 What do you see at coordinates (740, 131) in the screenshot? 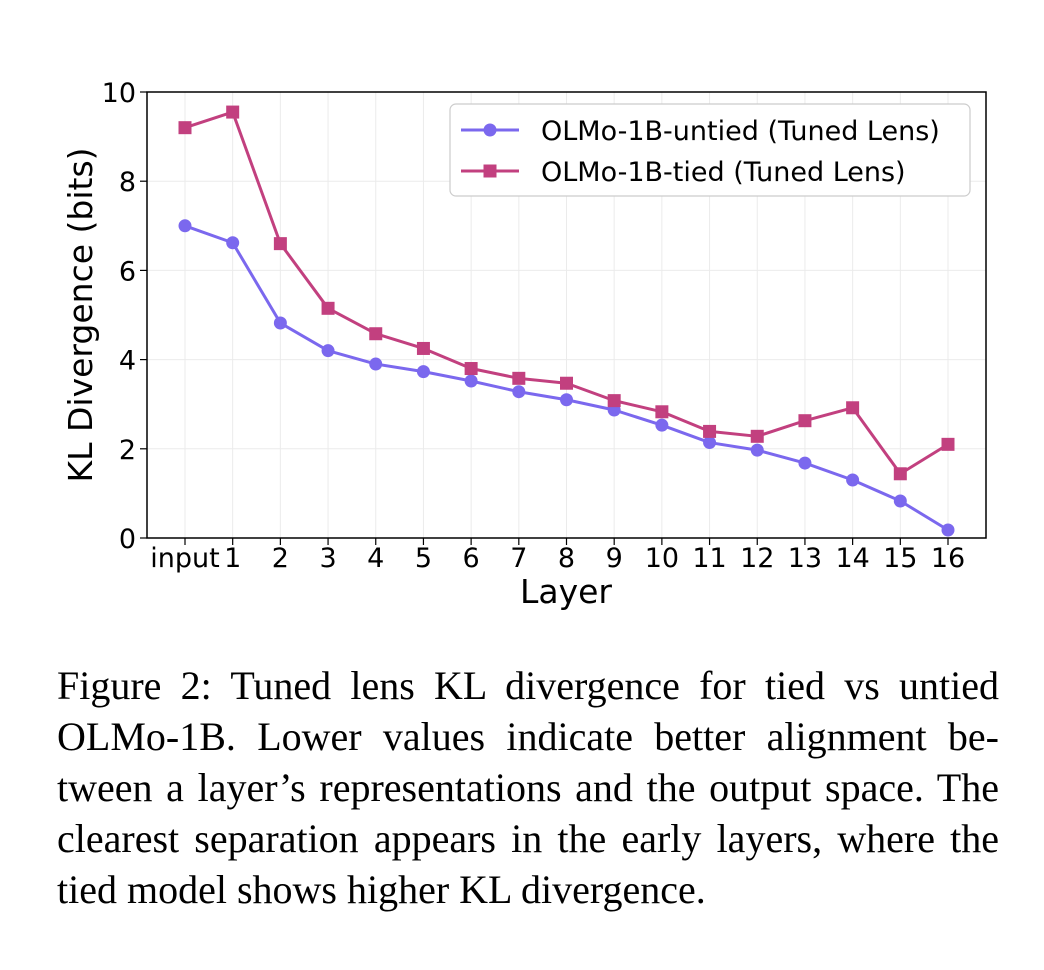
I see `legend-entry-label: OLMo-1B-untied (Tuned Lens)` at bounding box center [740, 131].